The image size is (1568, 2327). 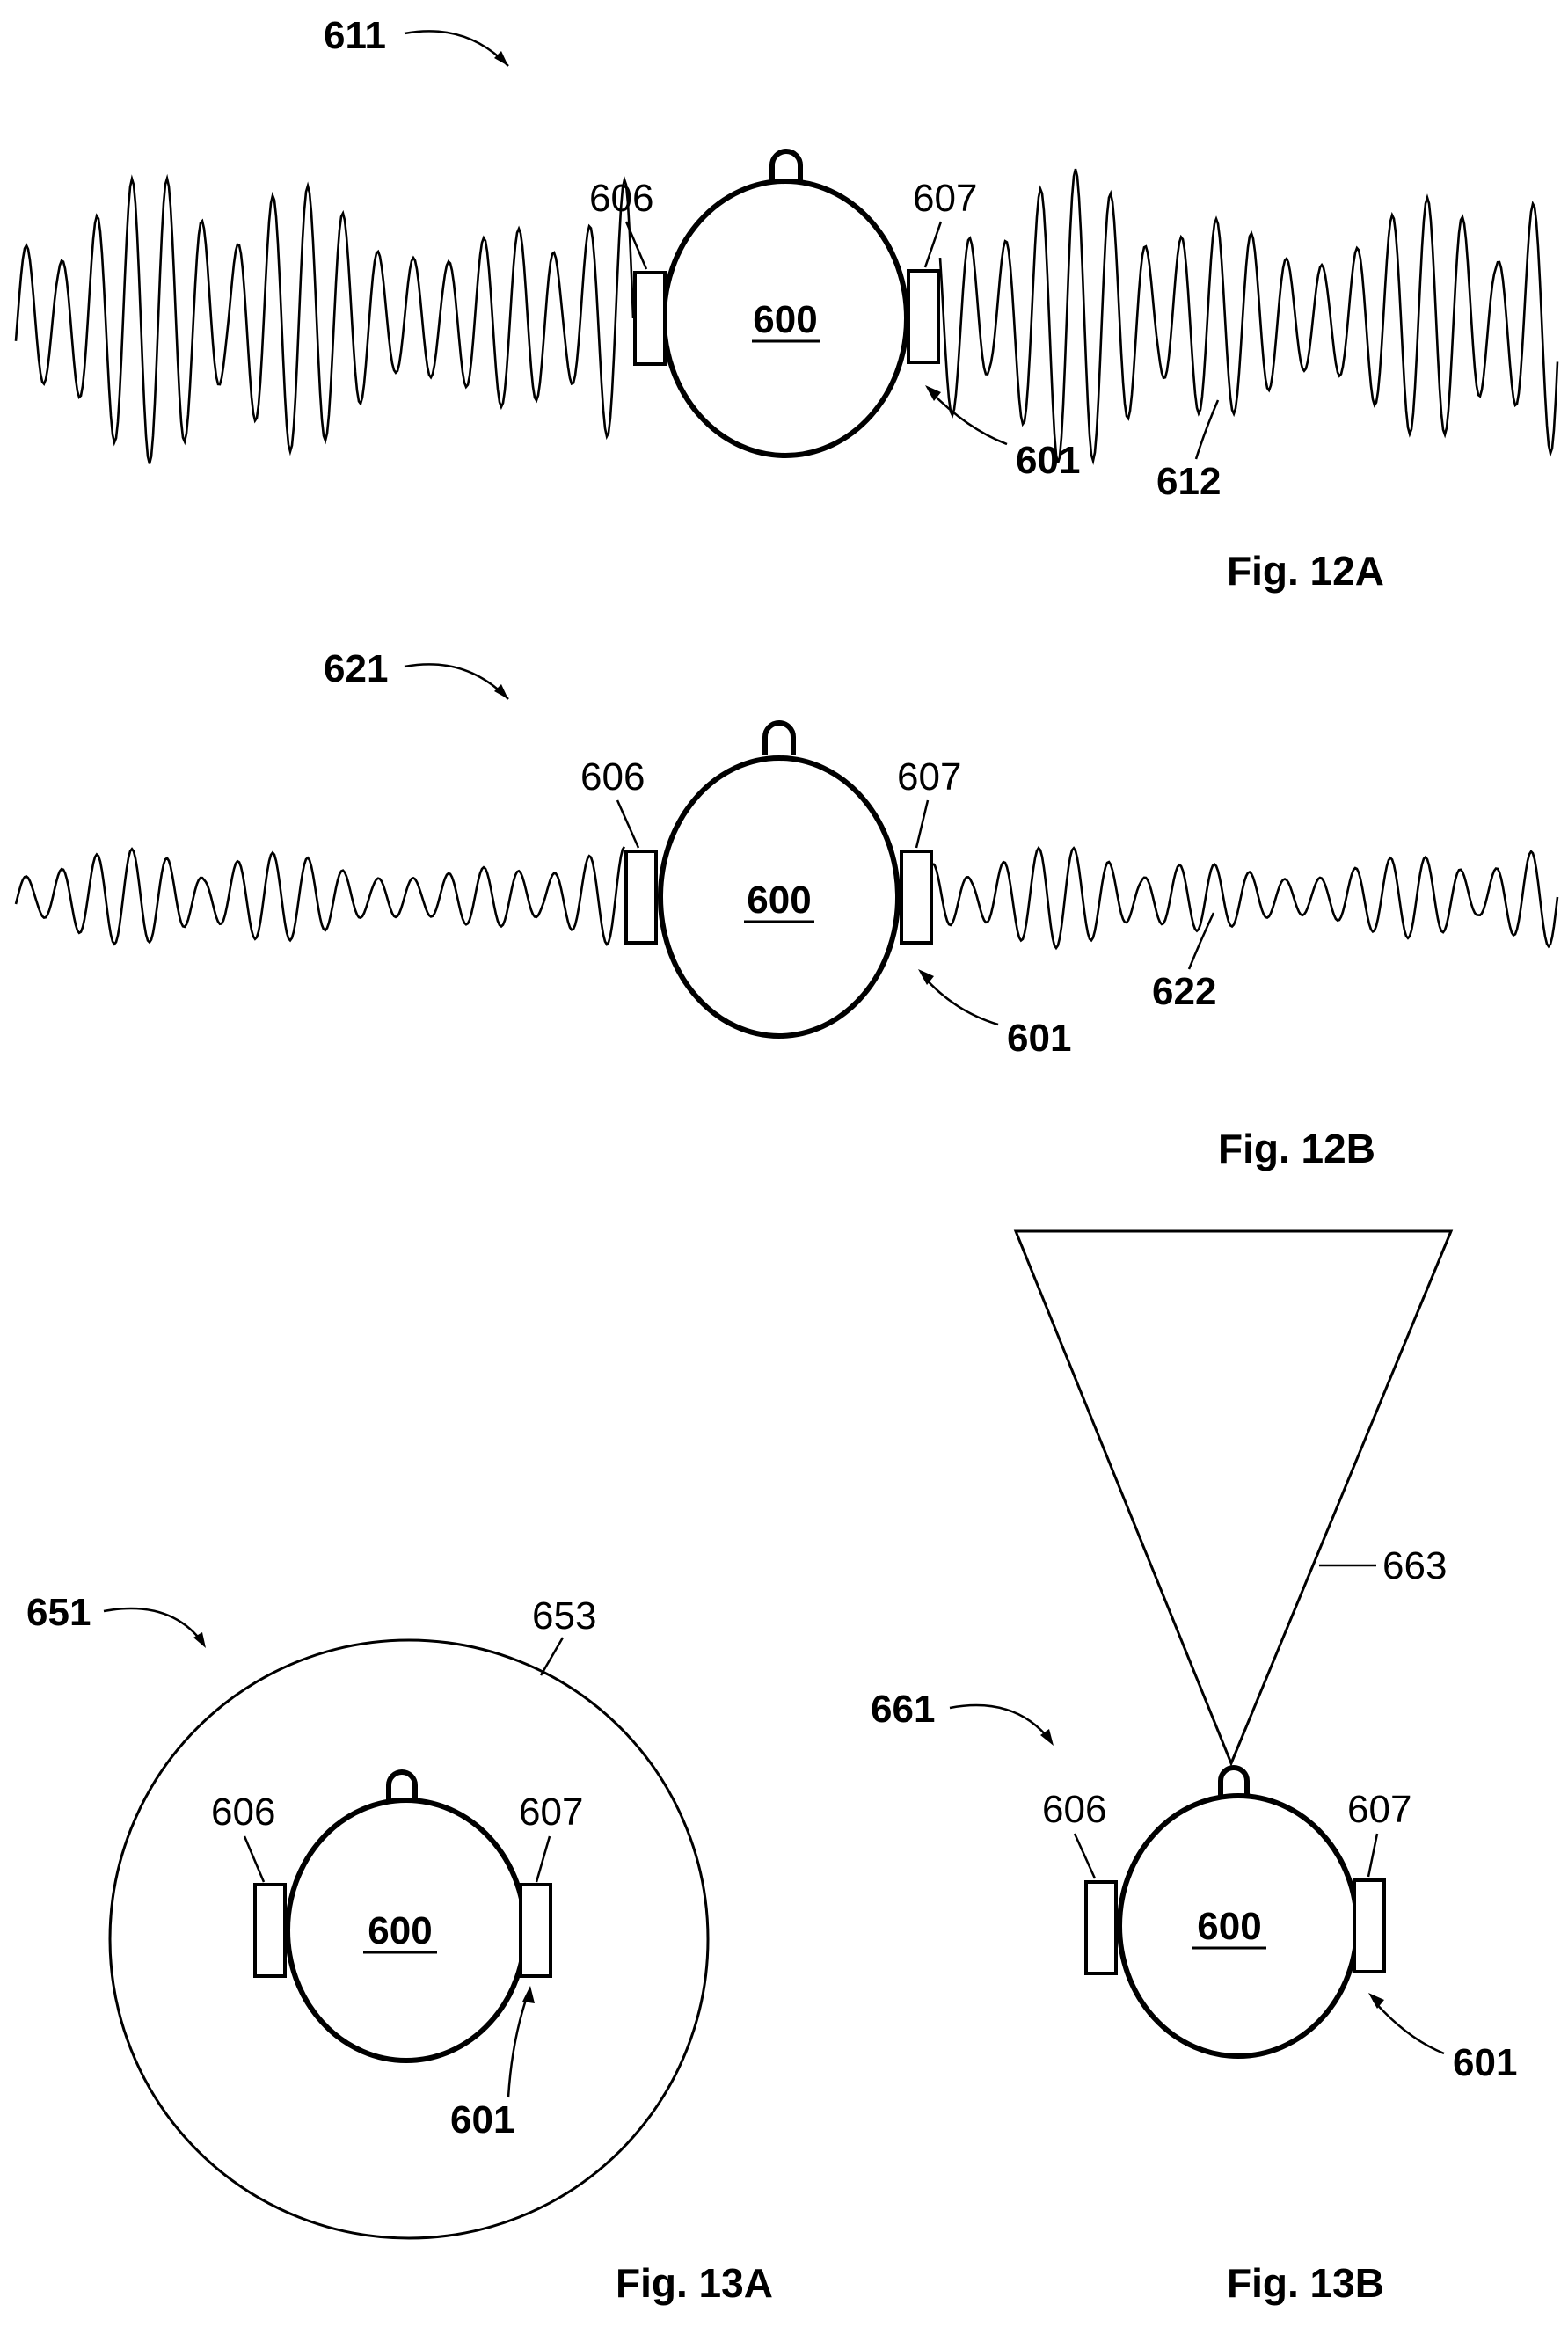 I want to click on nose-icon, so click(x=779, y=739).